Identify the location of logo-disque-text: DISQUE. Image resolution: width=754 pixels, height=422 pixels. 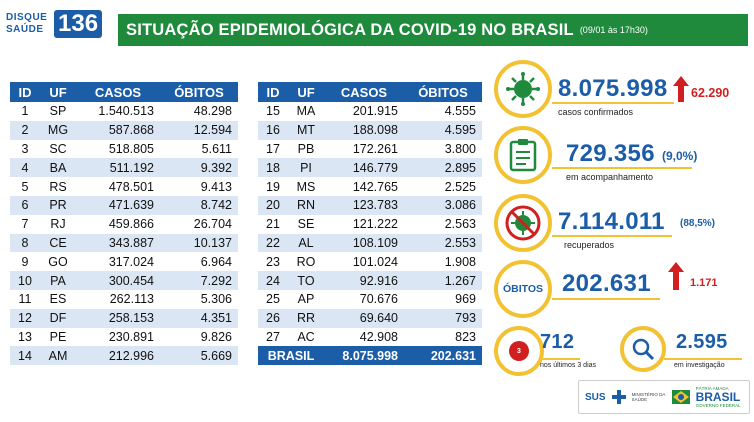
(27, 17).